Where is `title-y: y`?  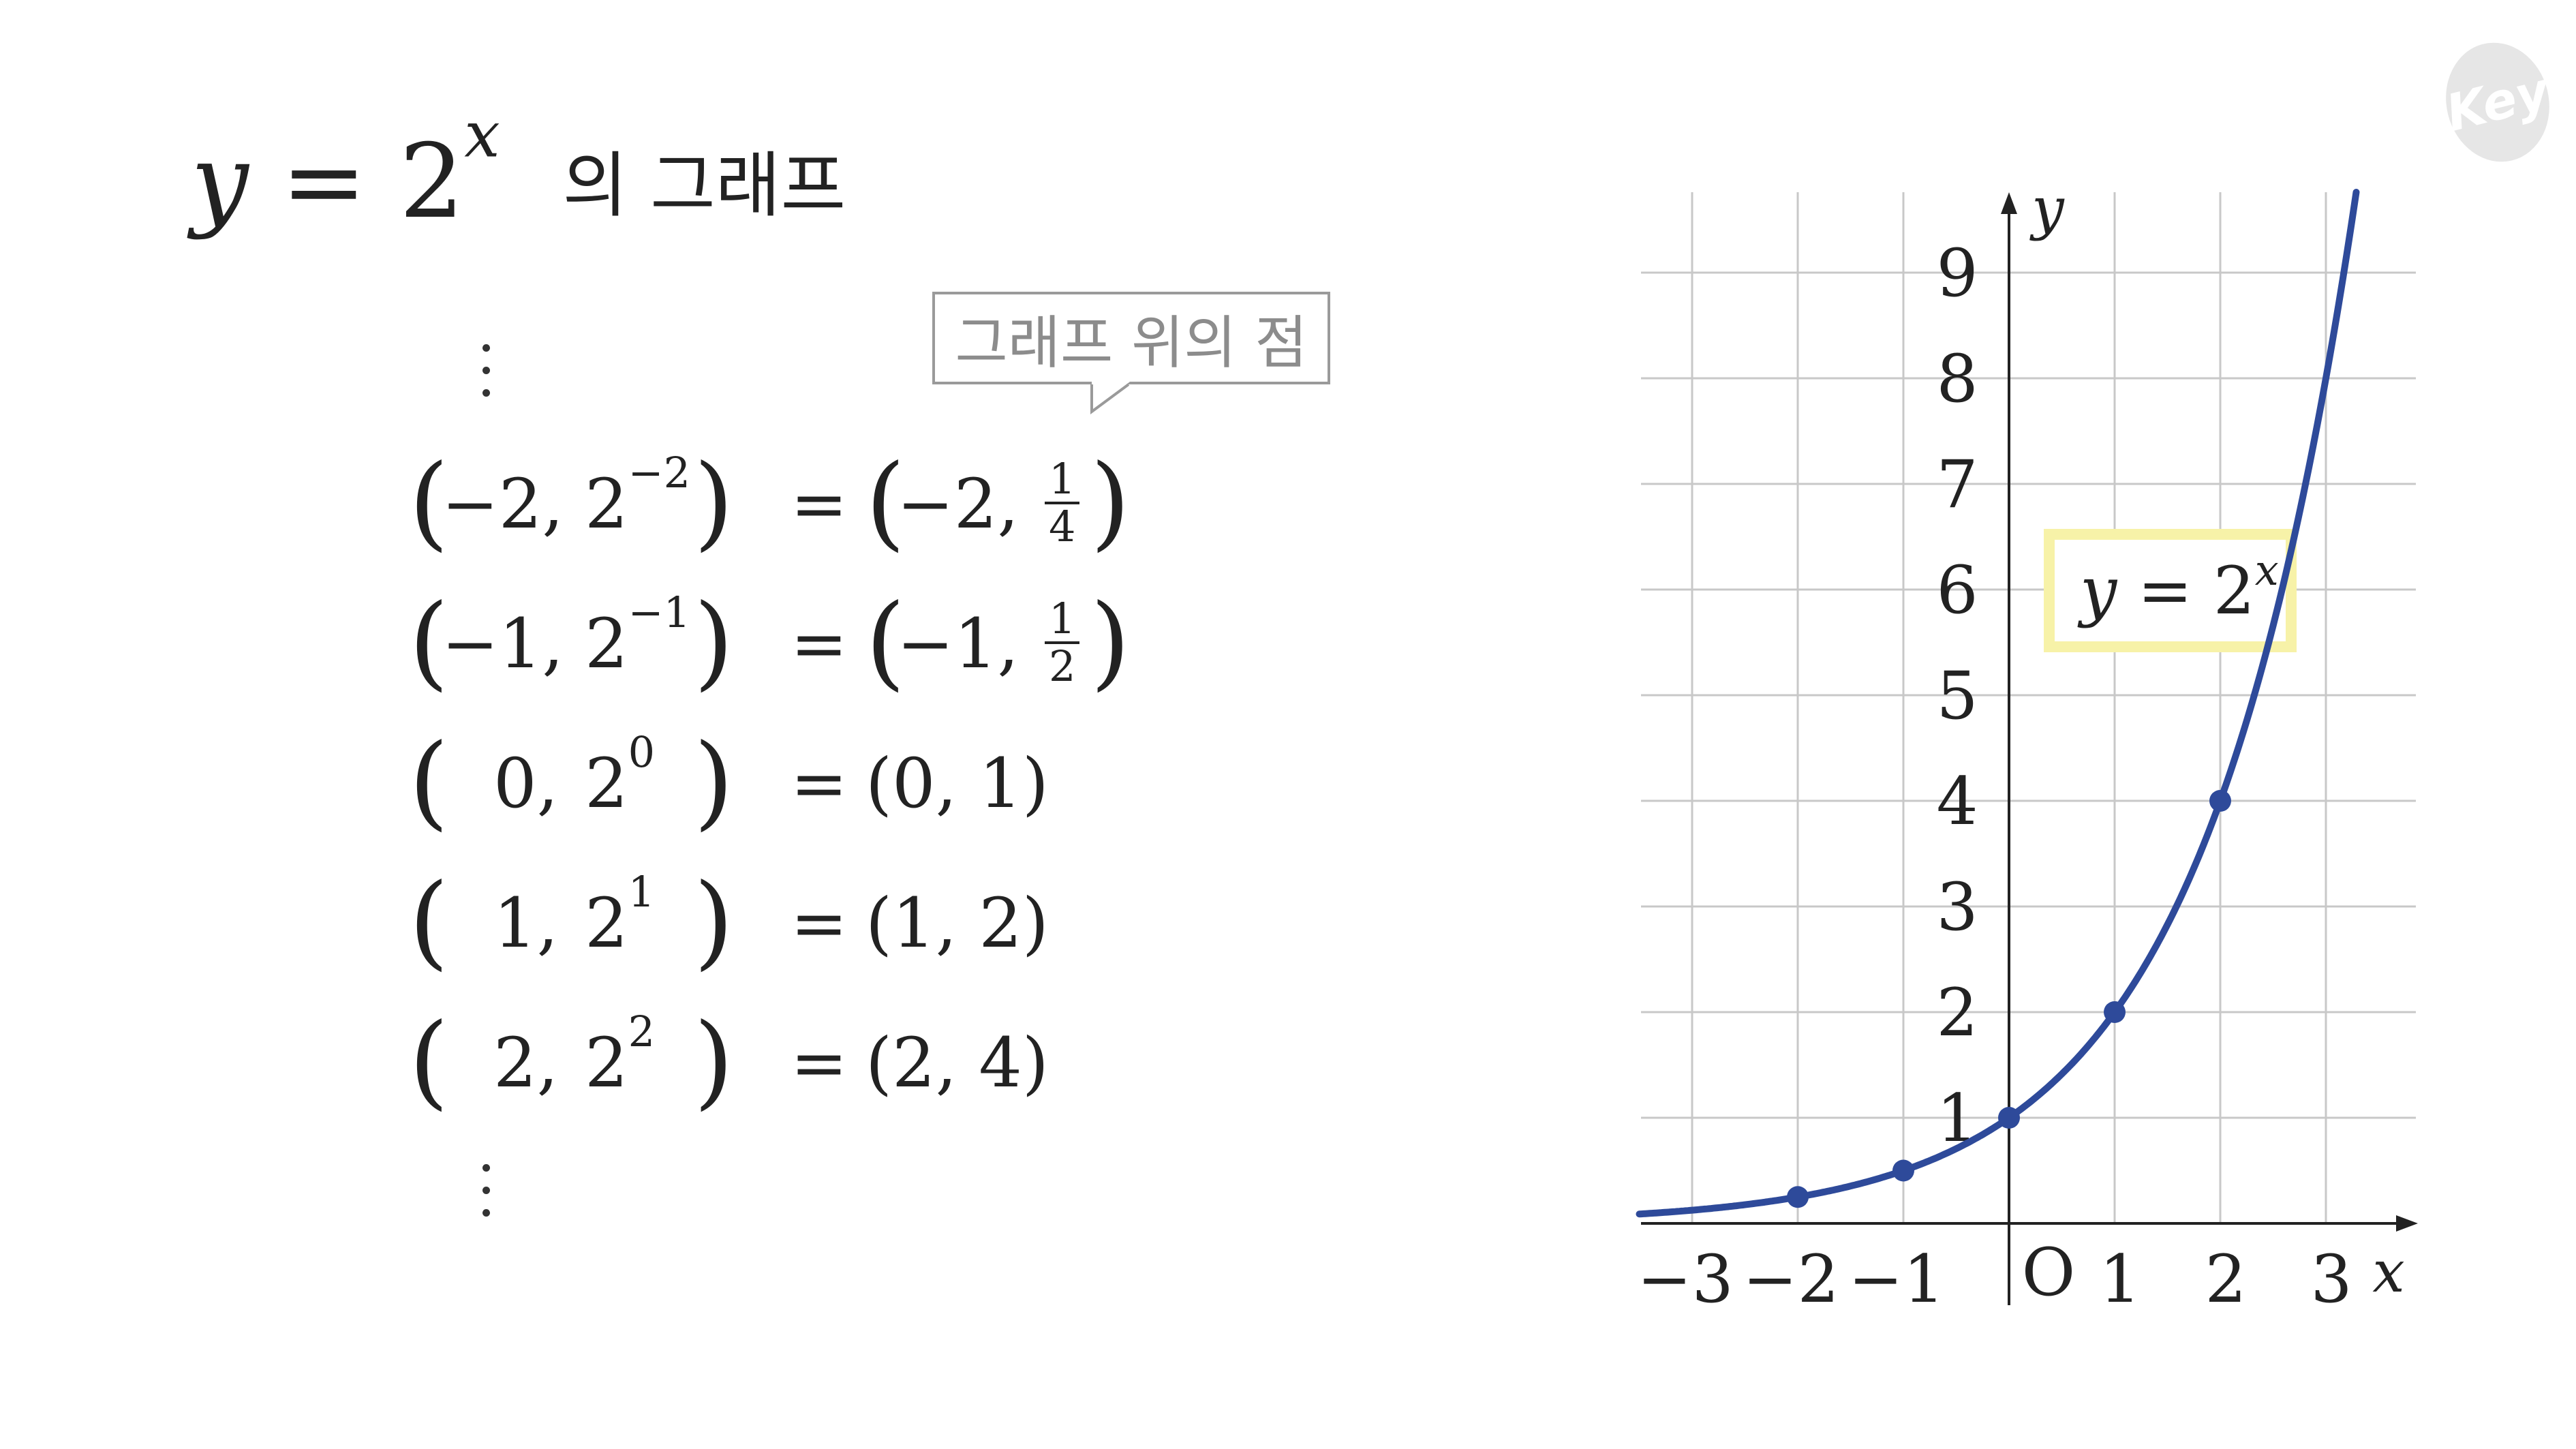 title-y: y is located at coordinates (220, 182).